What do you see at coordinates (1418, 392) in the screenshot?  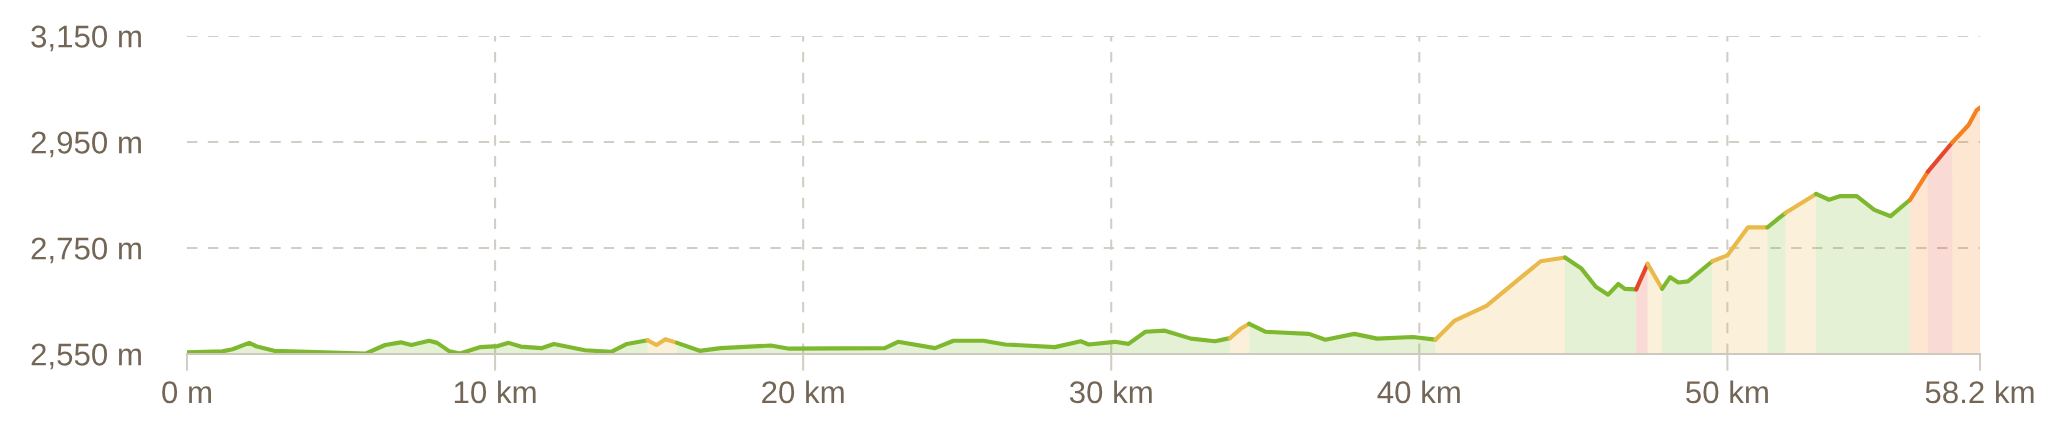 I see `x-tick-label: 40 km` at bounding box center [1418, 392].